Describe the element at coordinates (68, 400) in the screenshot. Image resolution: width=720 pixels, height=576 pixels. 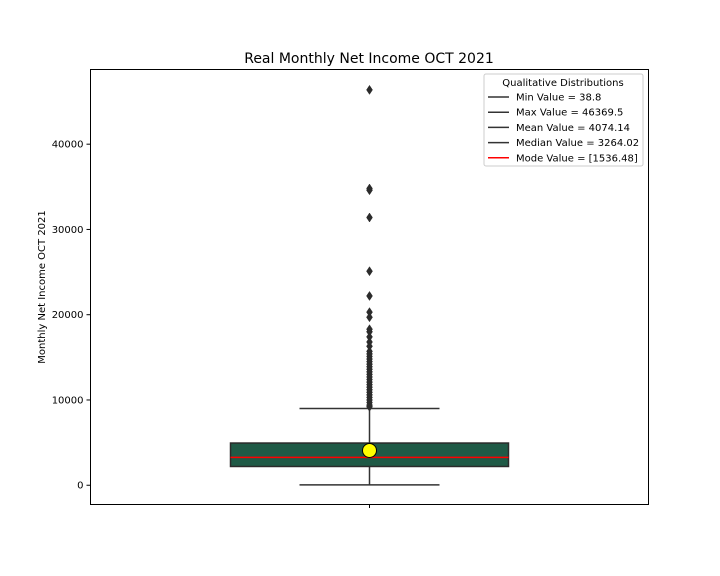
I see `y-tick-label: 10000` at that location.